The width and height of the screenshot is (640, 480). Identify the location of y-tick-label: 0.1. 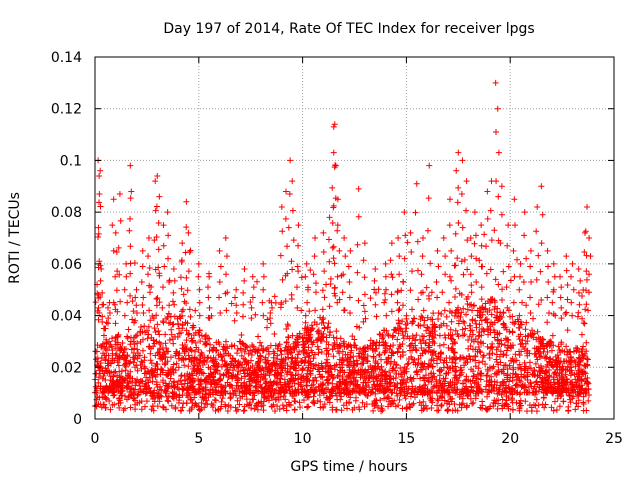
(71, 161).